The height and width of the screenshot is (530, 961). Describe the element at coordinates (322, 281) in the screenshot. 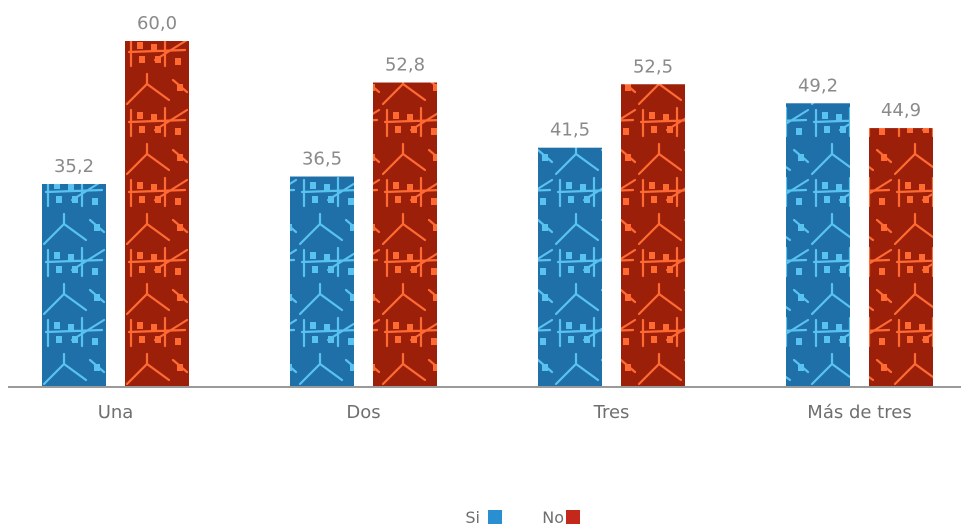

I see `bar-si-dos` at that location.